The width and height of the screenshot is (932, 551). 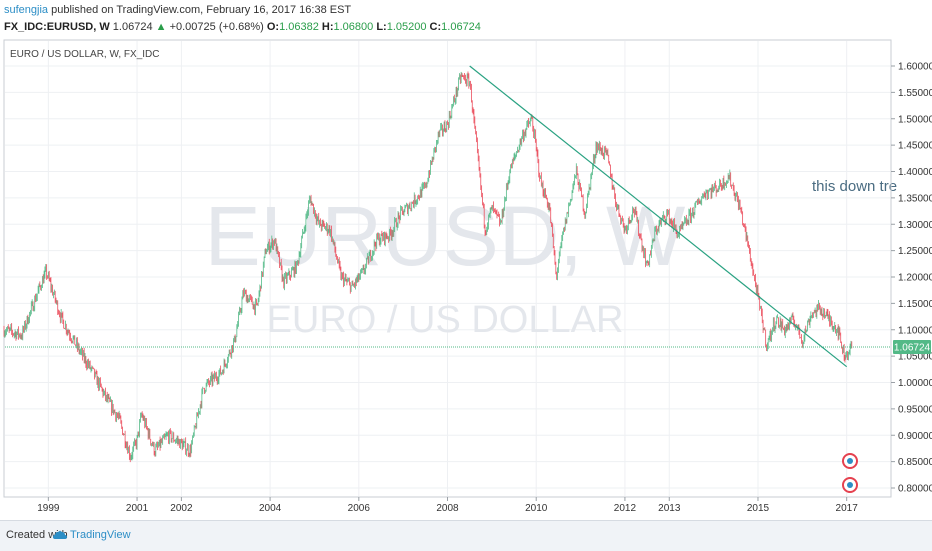 What do you see at coordinates (915, 198) in the screenshot?
I see `y-tick-label: 1.35000` at bounding box center [915, 198].